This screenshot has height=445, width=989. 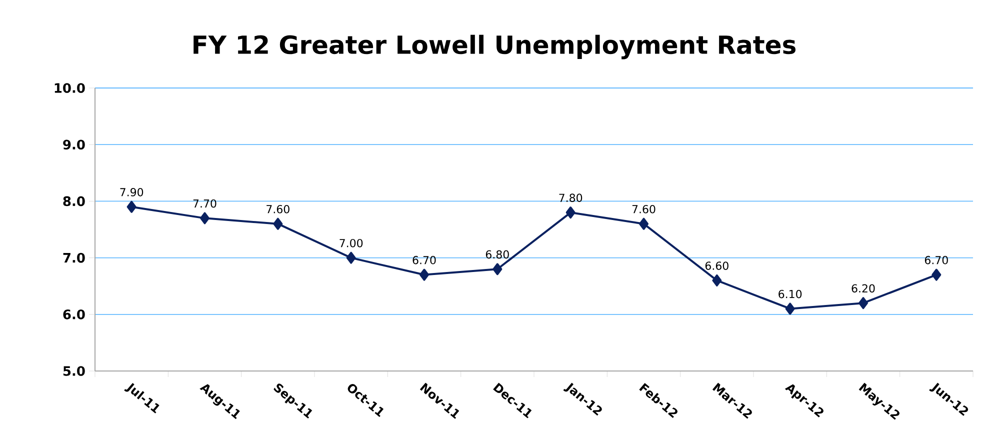 What do you see at coordinates (570, 198) in the screenshot?
I see `data-label: 7.80` at bounding box center [570, 198].